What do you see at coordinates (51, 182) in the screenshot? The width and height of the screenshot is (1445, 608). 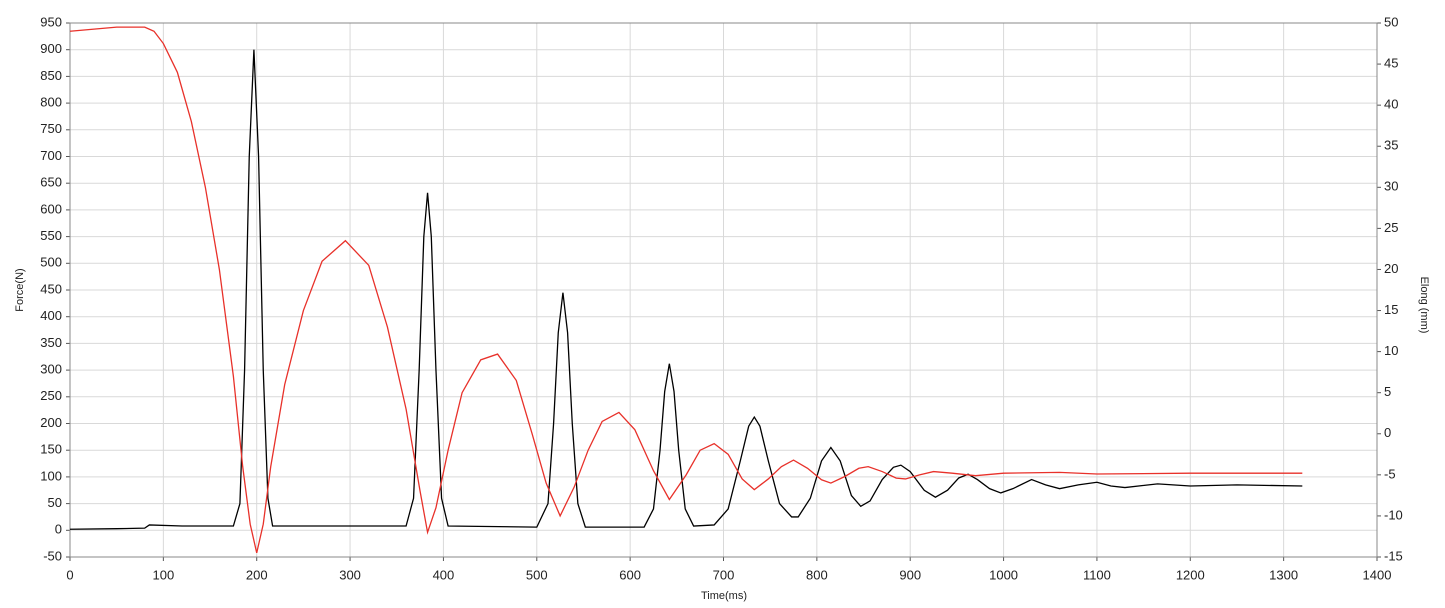 I see `y-tick-label: 650` at bounding box center [51, 182].